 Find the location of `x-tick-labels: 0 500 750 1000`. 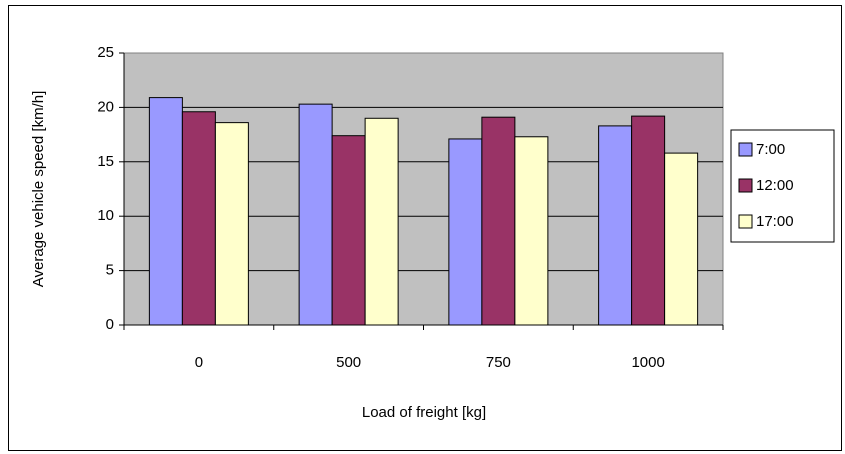

x-tick-labels: 0 500 750 1000 is located at coordinates (430, 362).